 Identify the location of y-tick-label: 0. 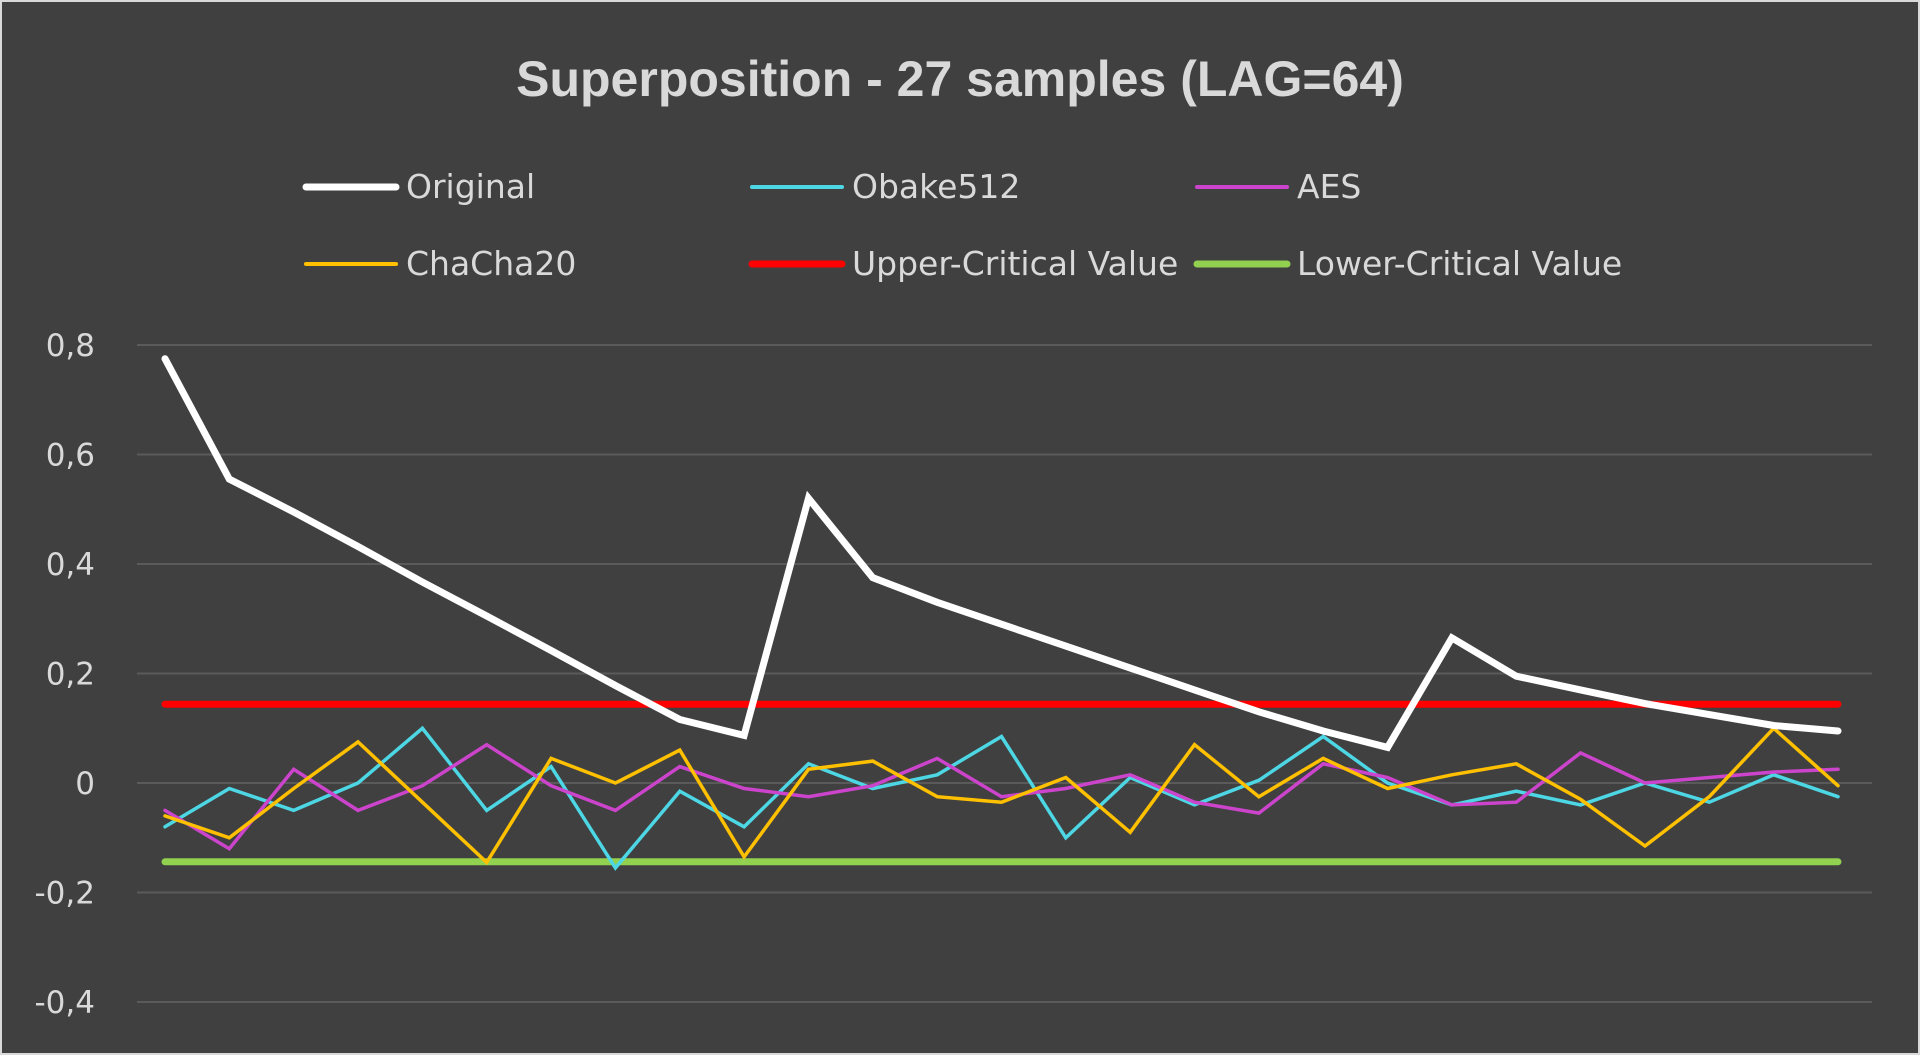
(85, 784).